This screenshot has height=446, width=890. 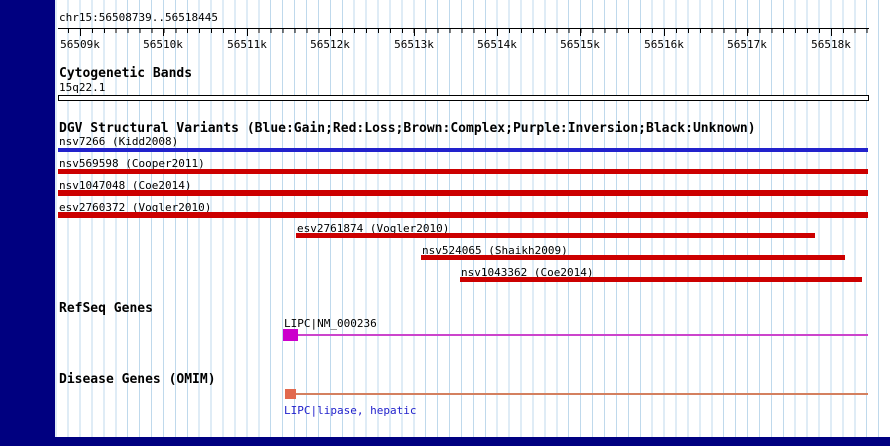 I want to click on omim-gene-line, so click(x=582, y=394).